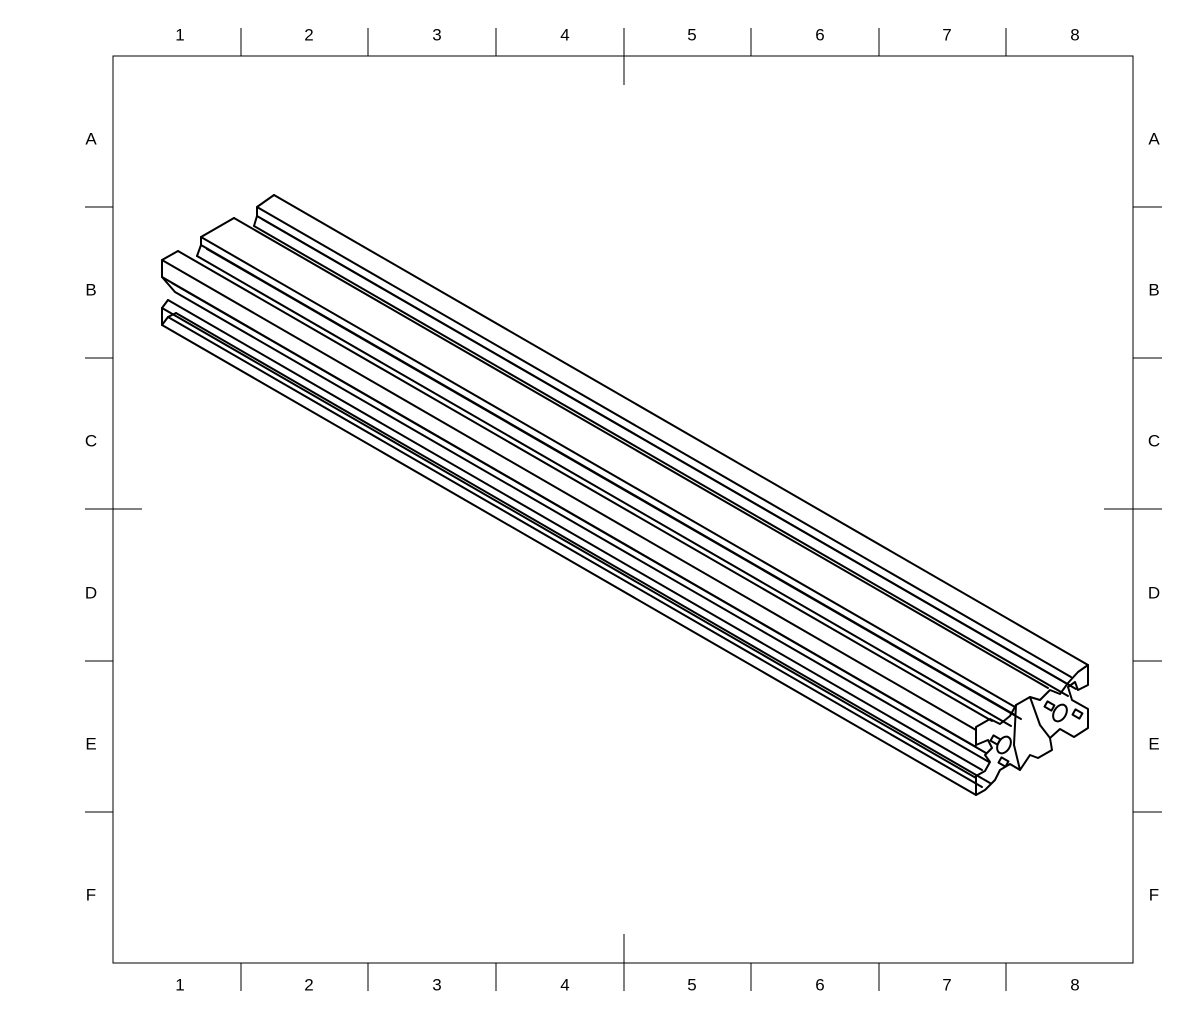 This screenshot has width=1190, height=1020. I want to click on center-bore-right, so click(1060, 713).